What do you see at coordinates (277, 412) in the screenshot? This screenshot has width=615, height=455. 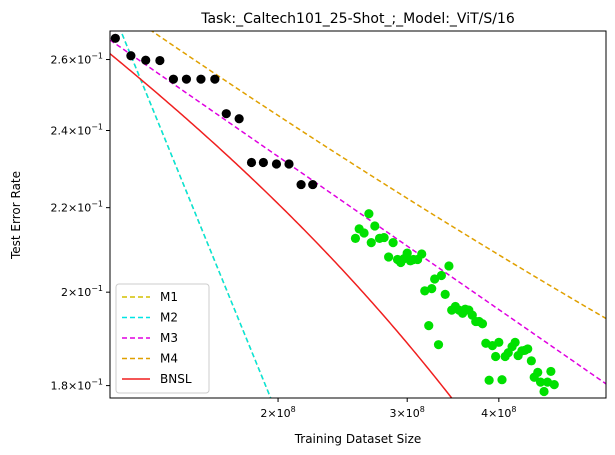 I see `x-tick-label: 2×108` at bounding box center [277, 412].